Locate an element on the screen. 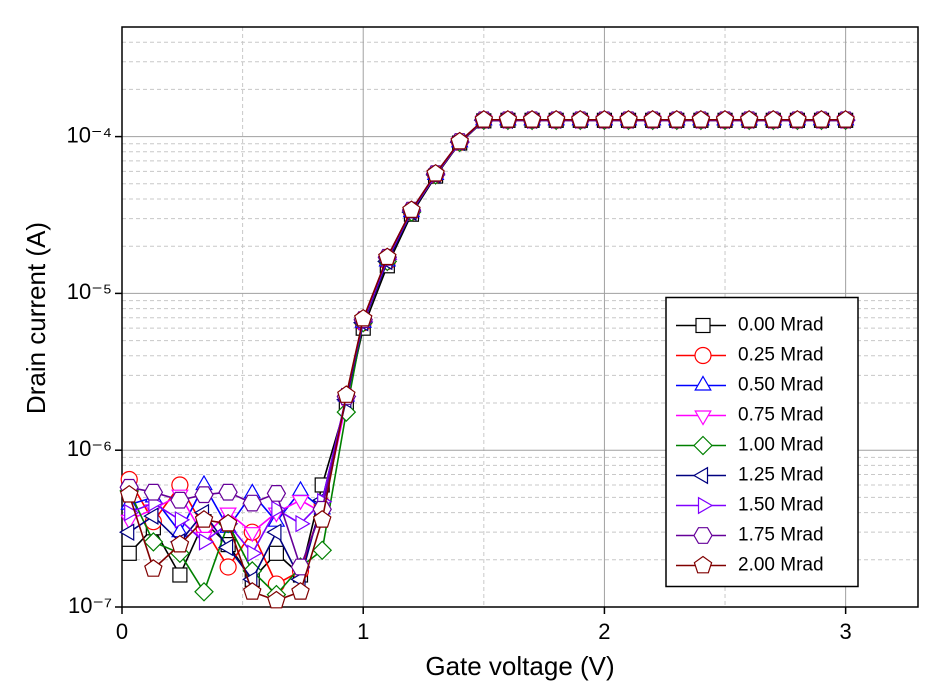 This screenshot has width=947, height=700. legend-text: 0.25 Mrad is located at coordinates (781, 355).